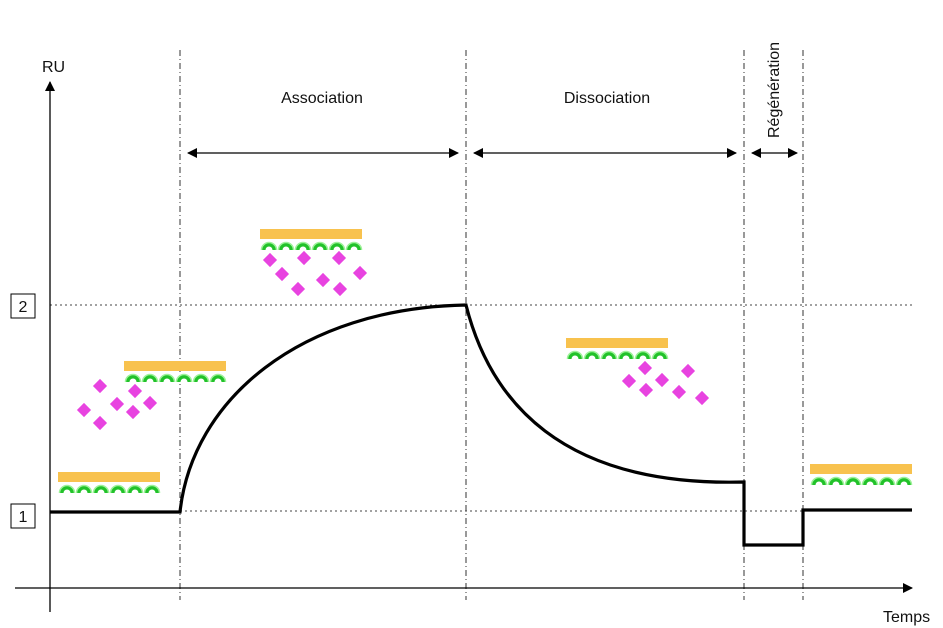  I want to click on phase-label: Association, so click(322, 98).